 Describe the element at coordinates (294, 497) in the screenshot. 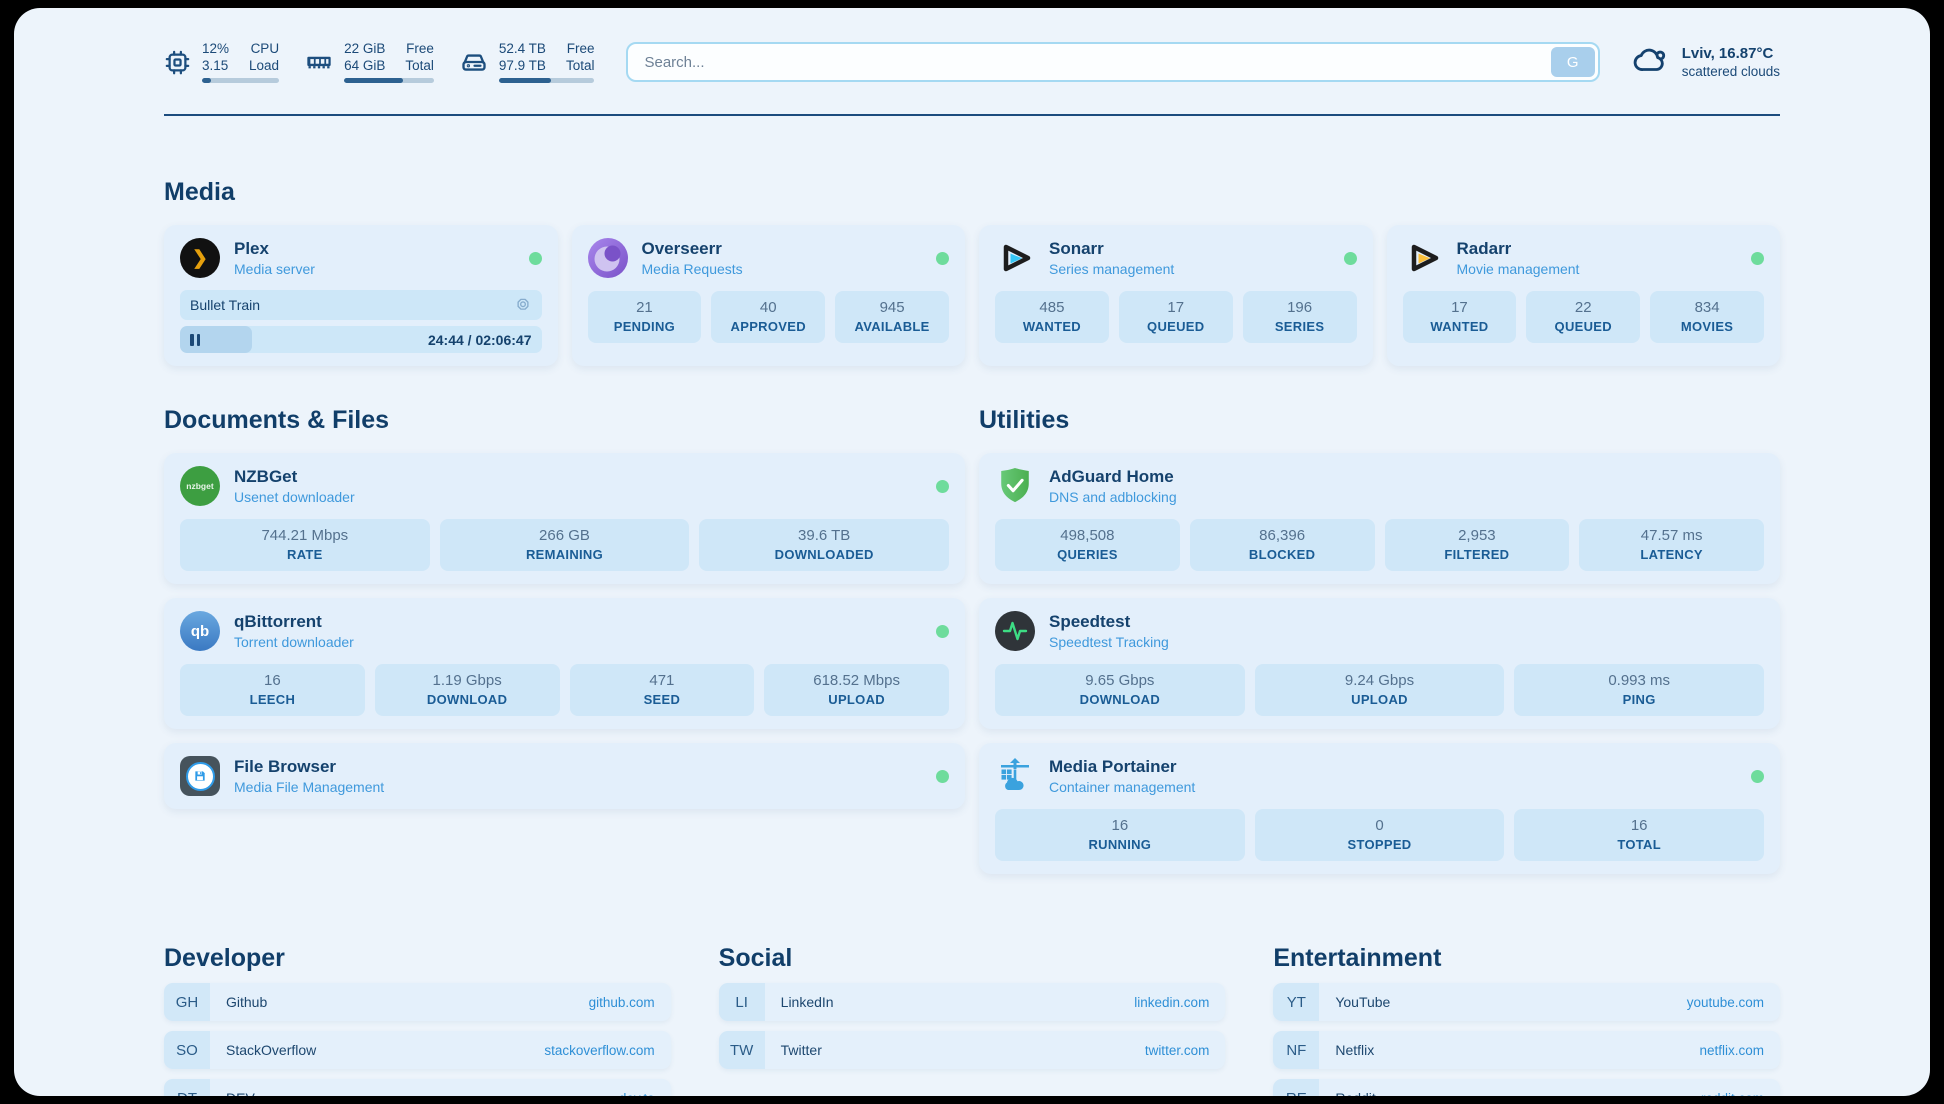

I see `app-subtitle: Usenet downloader` at that location.